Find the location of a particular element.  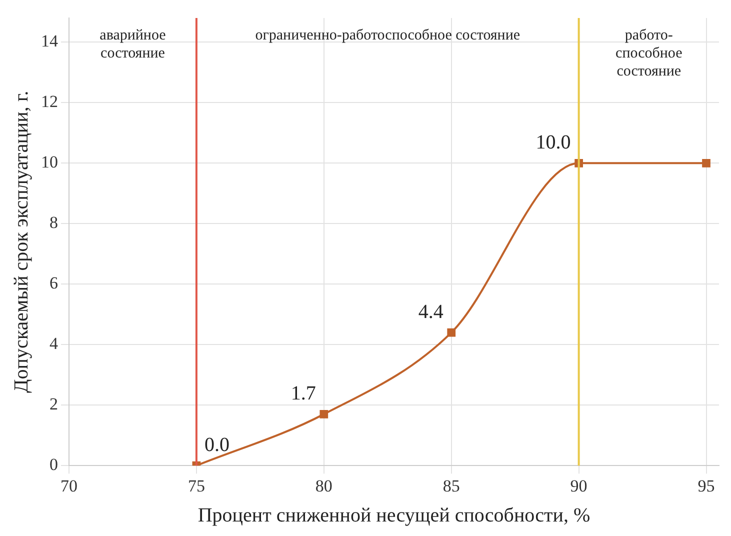

y-tick-label: 6 is located at coordinates (54, 283).